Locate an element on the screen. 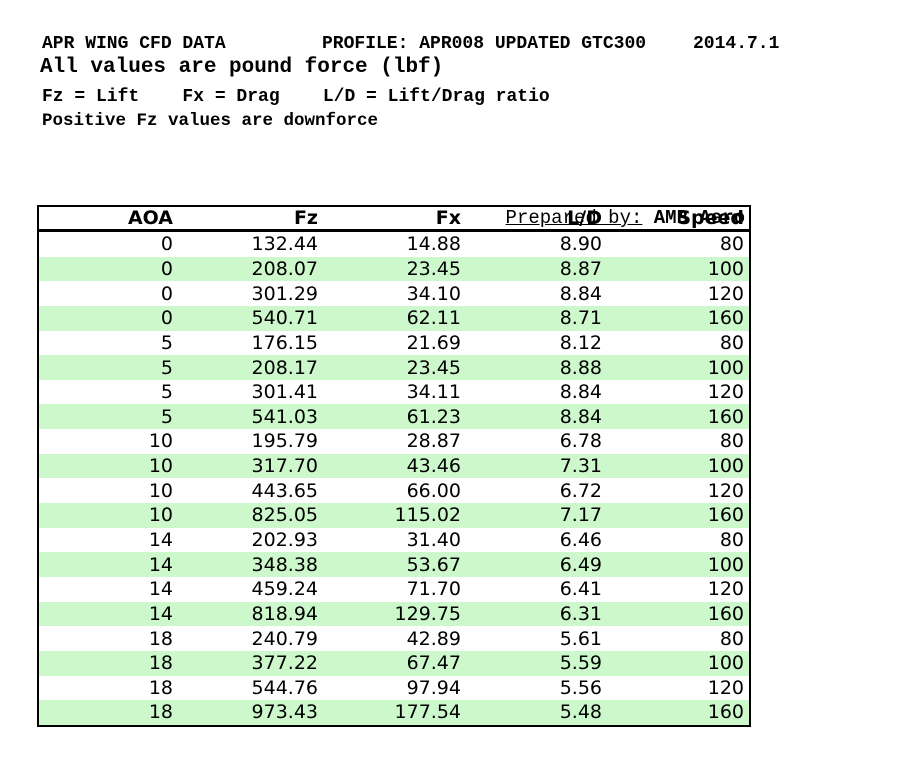  header-row: AOA Fz Fx L/D Speed is located at coordinates (394, 219).